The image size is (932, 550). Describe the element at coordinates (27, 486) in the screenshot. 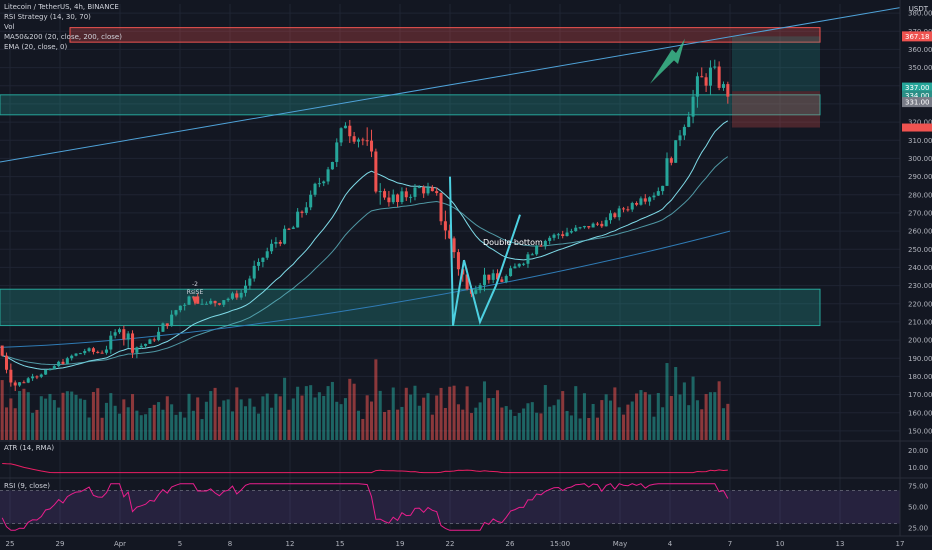

I see `rsi-label: RSI (9, close)` at that location.